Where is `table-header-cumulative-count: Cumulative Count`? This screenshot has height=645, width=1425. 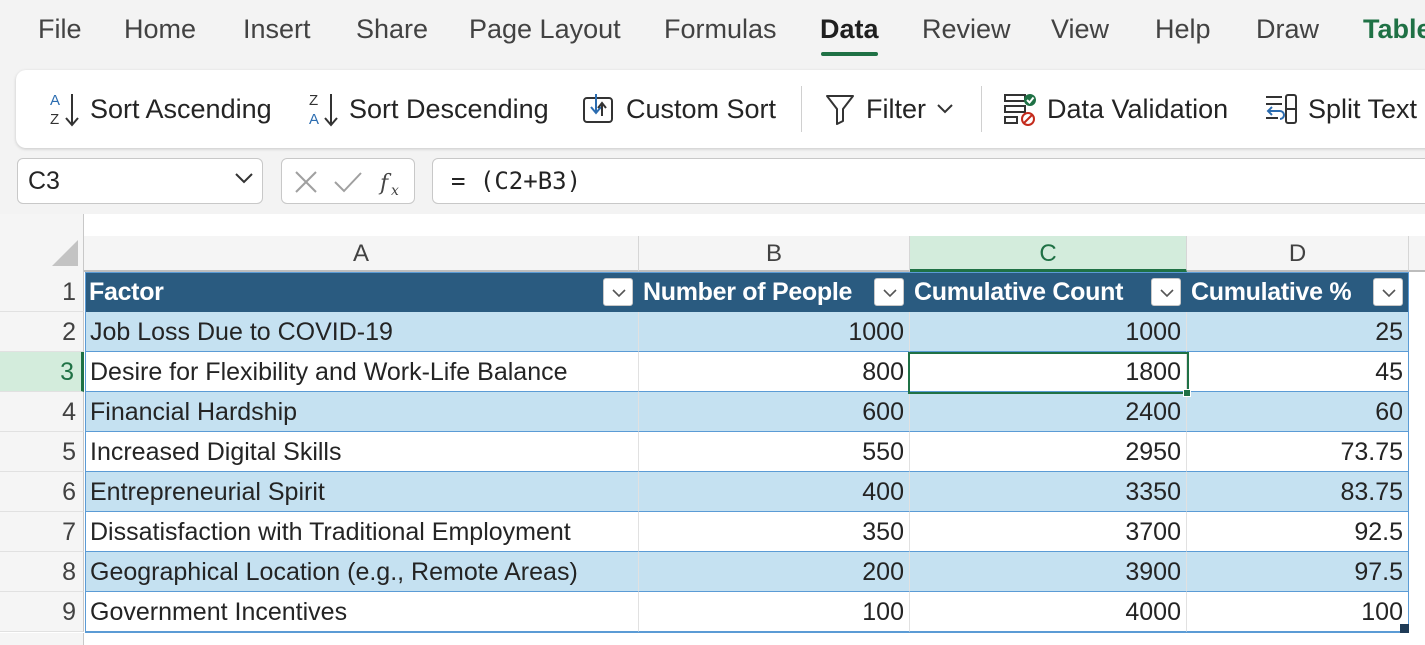 table-header-cumulative-count: Cumulative Count is located at coordinates (1048, 292).